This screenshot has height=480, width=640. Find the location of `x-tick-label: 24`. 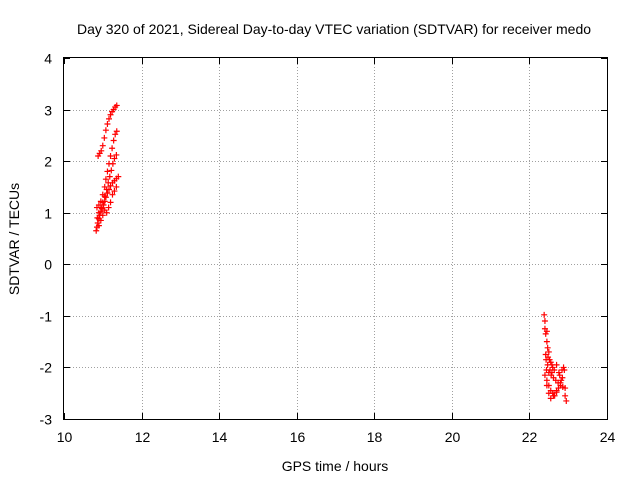

x-tick-label: 24 is located at coordinates (608, 437).